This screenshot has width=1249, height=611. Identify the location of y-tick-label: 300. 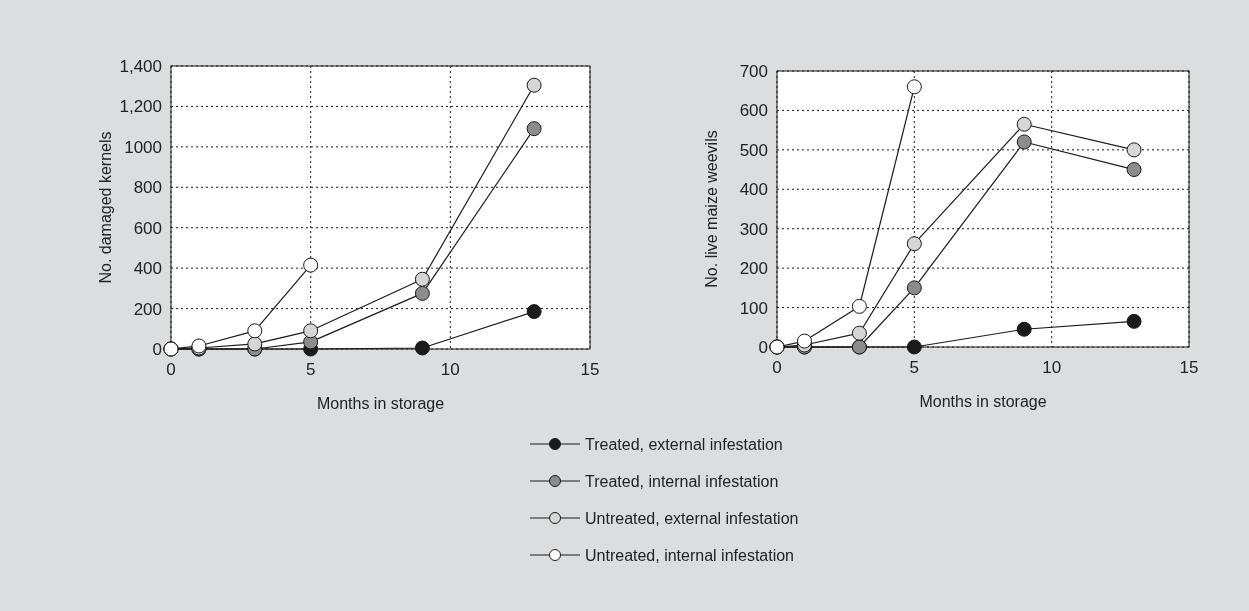
(753, 229).